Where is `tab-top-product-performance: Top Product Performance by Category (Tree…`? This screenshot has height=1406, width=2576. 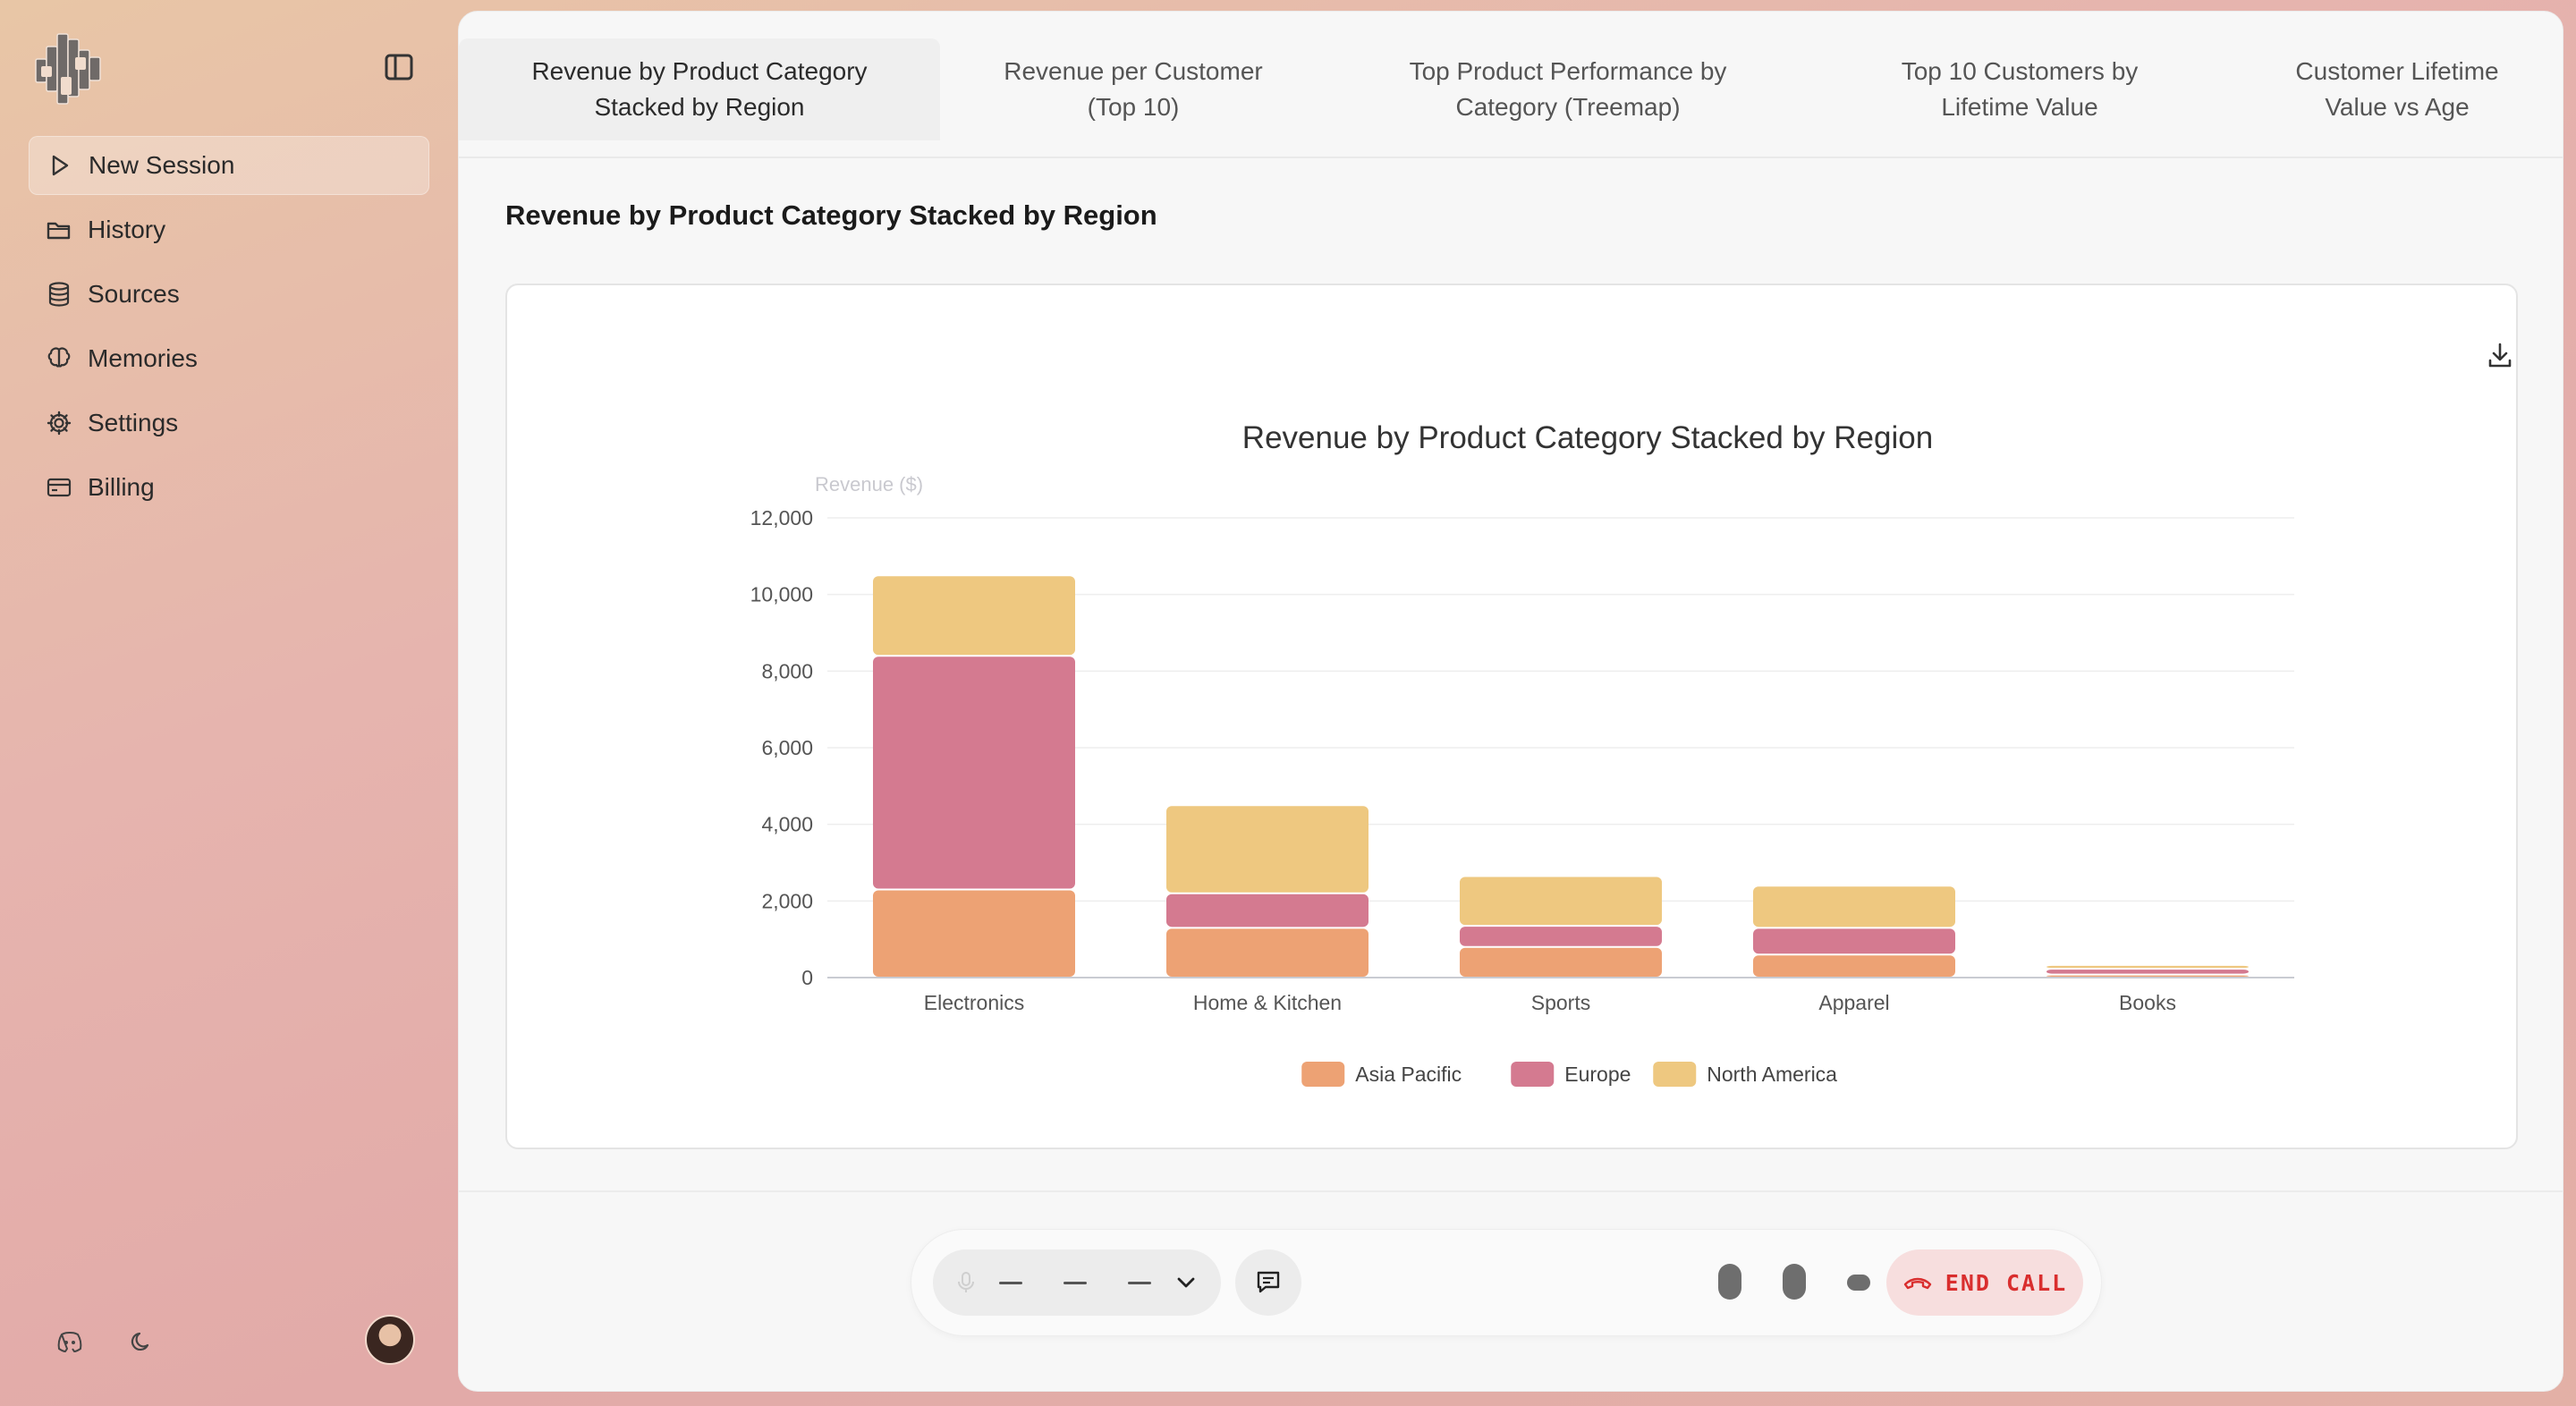
tab-top-product-performance: Top Product Performance by Category (Tree… is located at coordinates (1567, 89).